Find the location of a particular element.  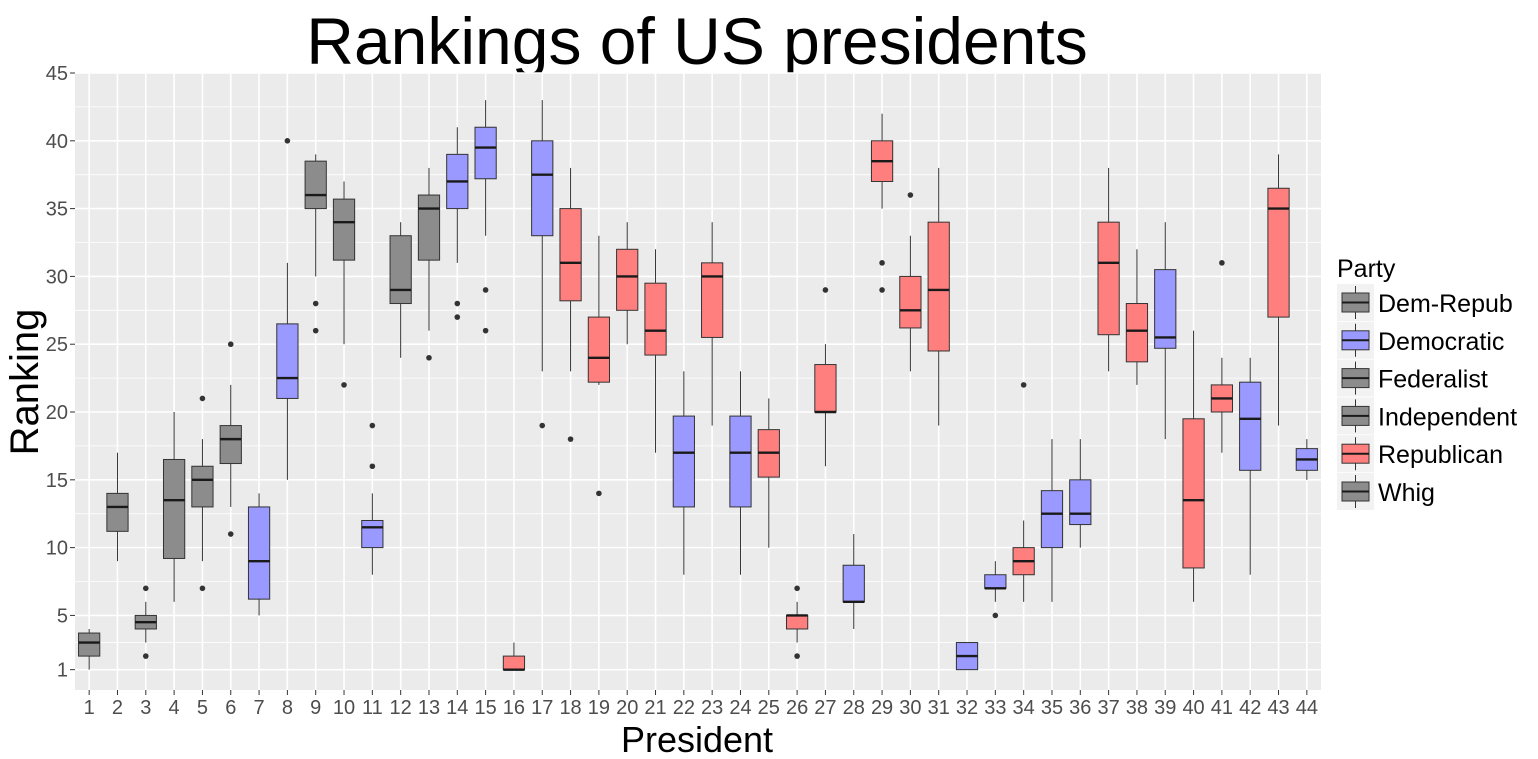

x-tick-label: 41 is located at coordinates (1222, 708).